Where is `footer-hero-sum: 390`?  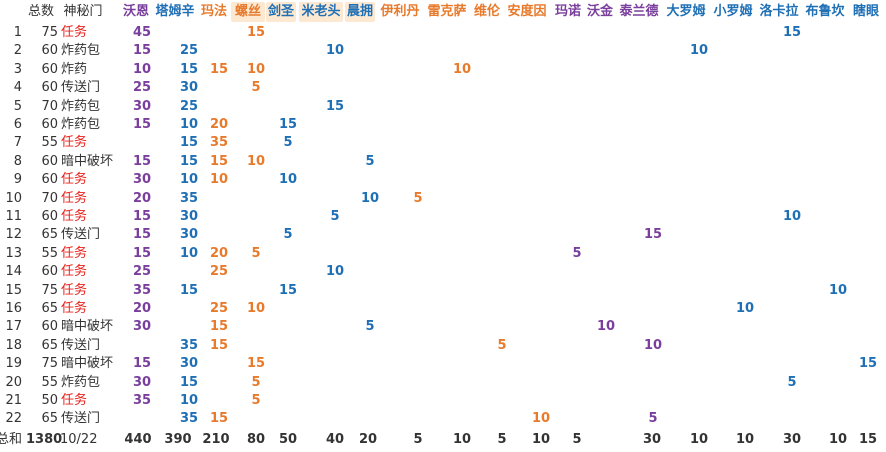
footer-hero-sum: 390 is located at coordinates (178, 439).